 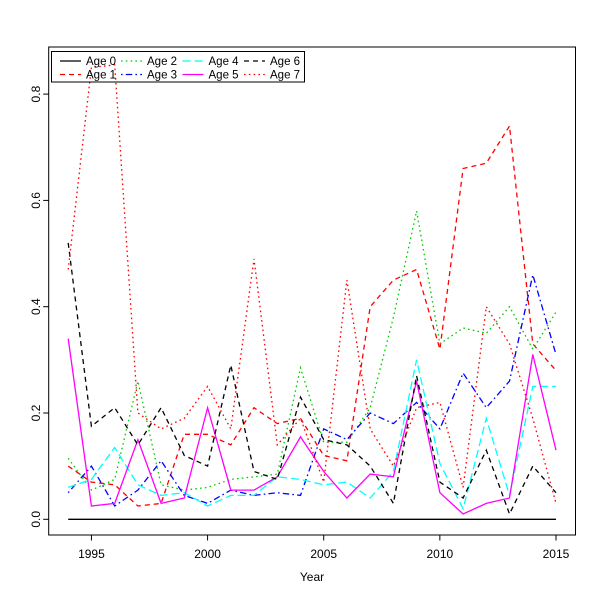 I want to click on legend-entry-age-3: Age 3, so click(x=149, y=76).